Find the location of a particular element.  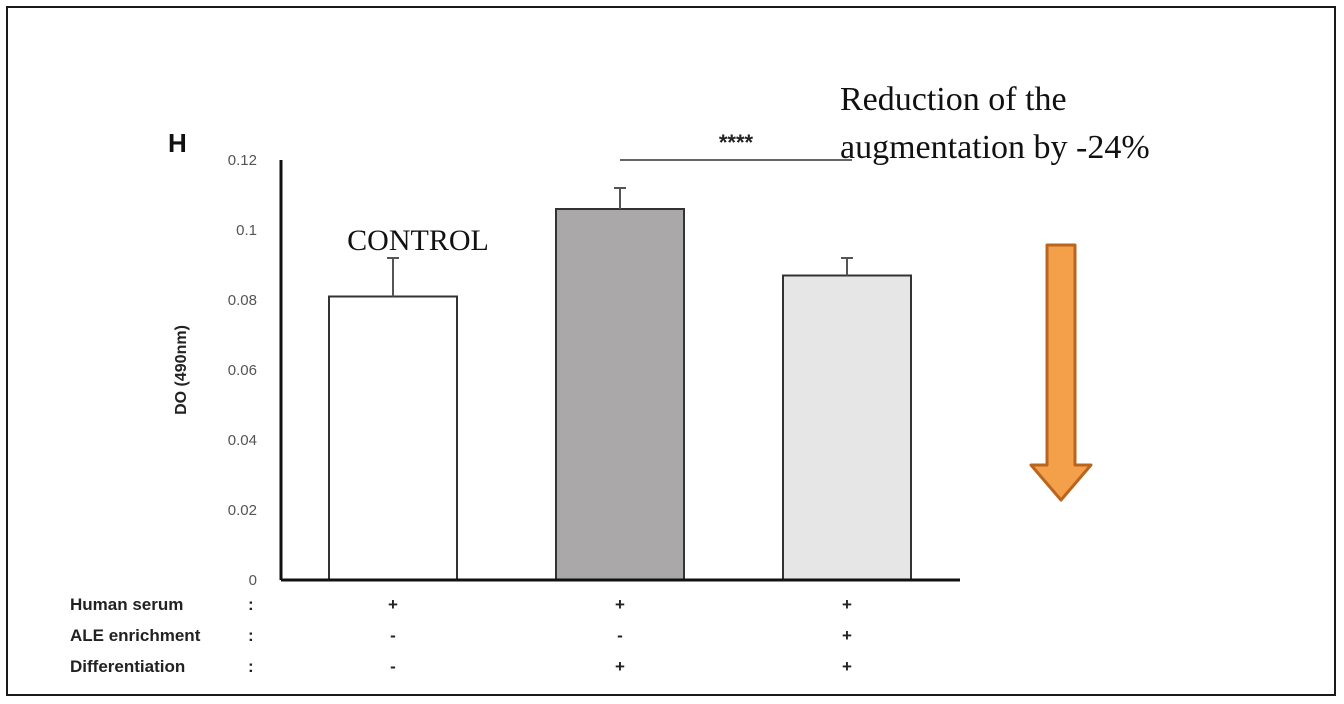

significance-stars: **** is located at coordinates (736, 142).